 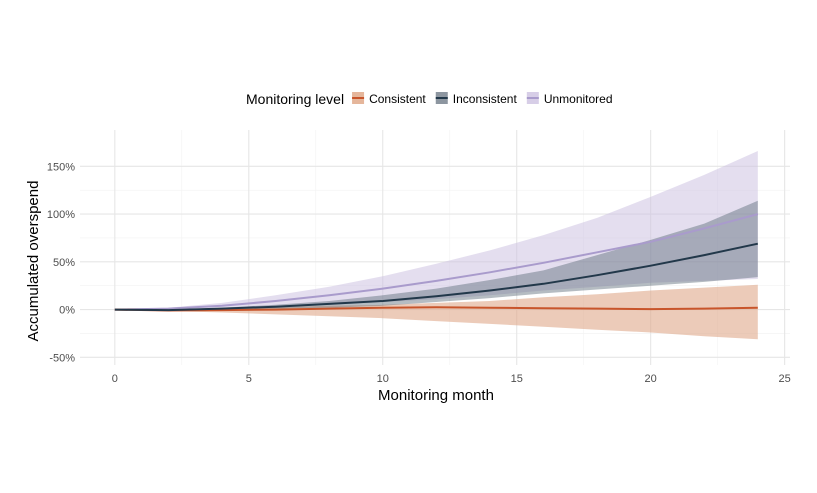 What do you see at coordinates (436, 395) in the screenshot?
I see `x-axis-title: Monitoring month` at bounding box center [436, 395].